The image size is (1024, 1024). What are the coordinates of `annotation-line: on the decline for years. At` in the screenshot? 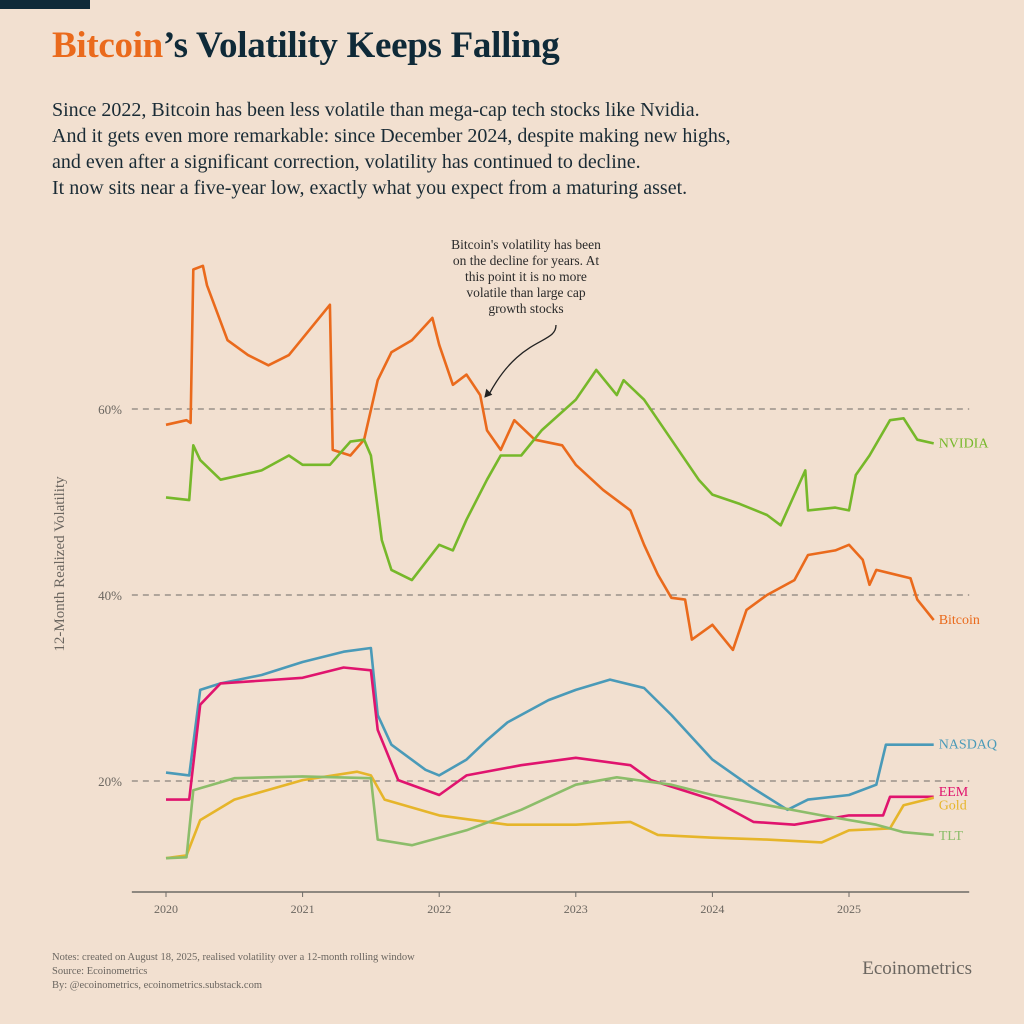 It's located at (526, 260).